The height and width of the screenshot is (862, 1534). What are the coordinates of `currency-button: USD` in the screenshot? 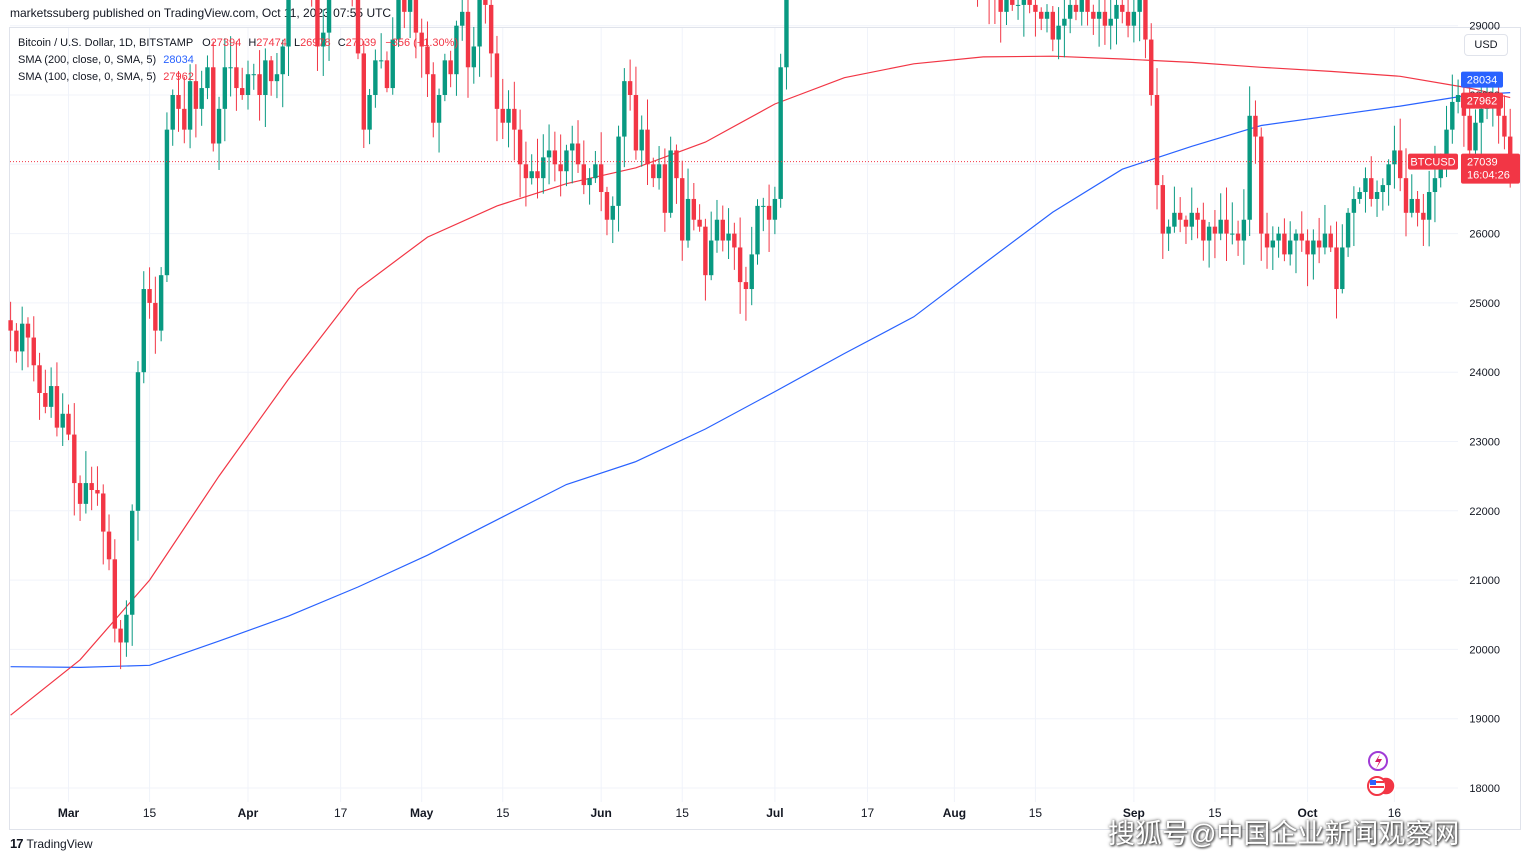 It's located at (1486, 45).